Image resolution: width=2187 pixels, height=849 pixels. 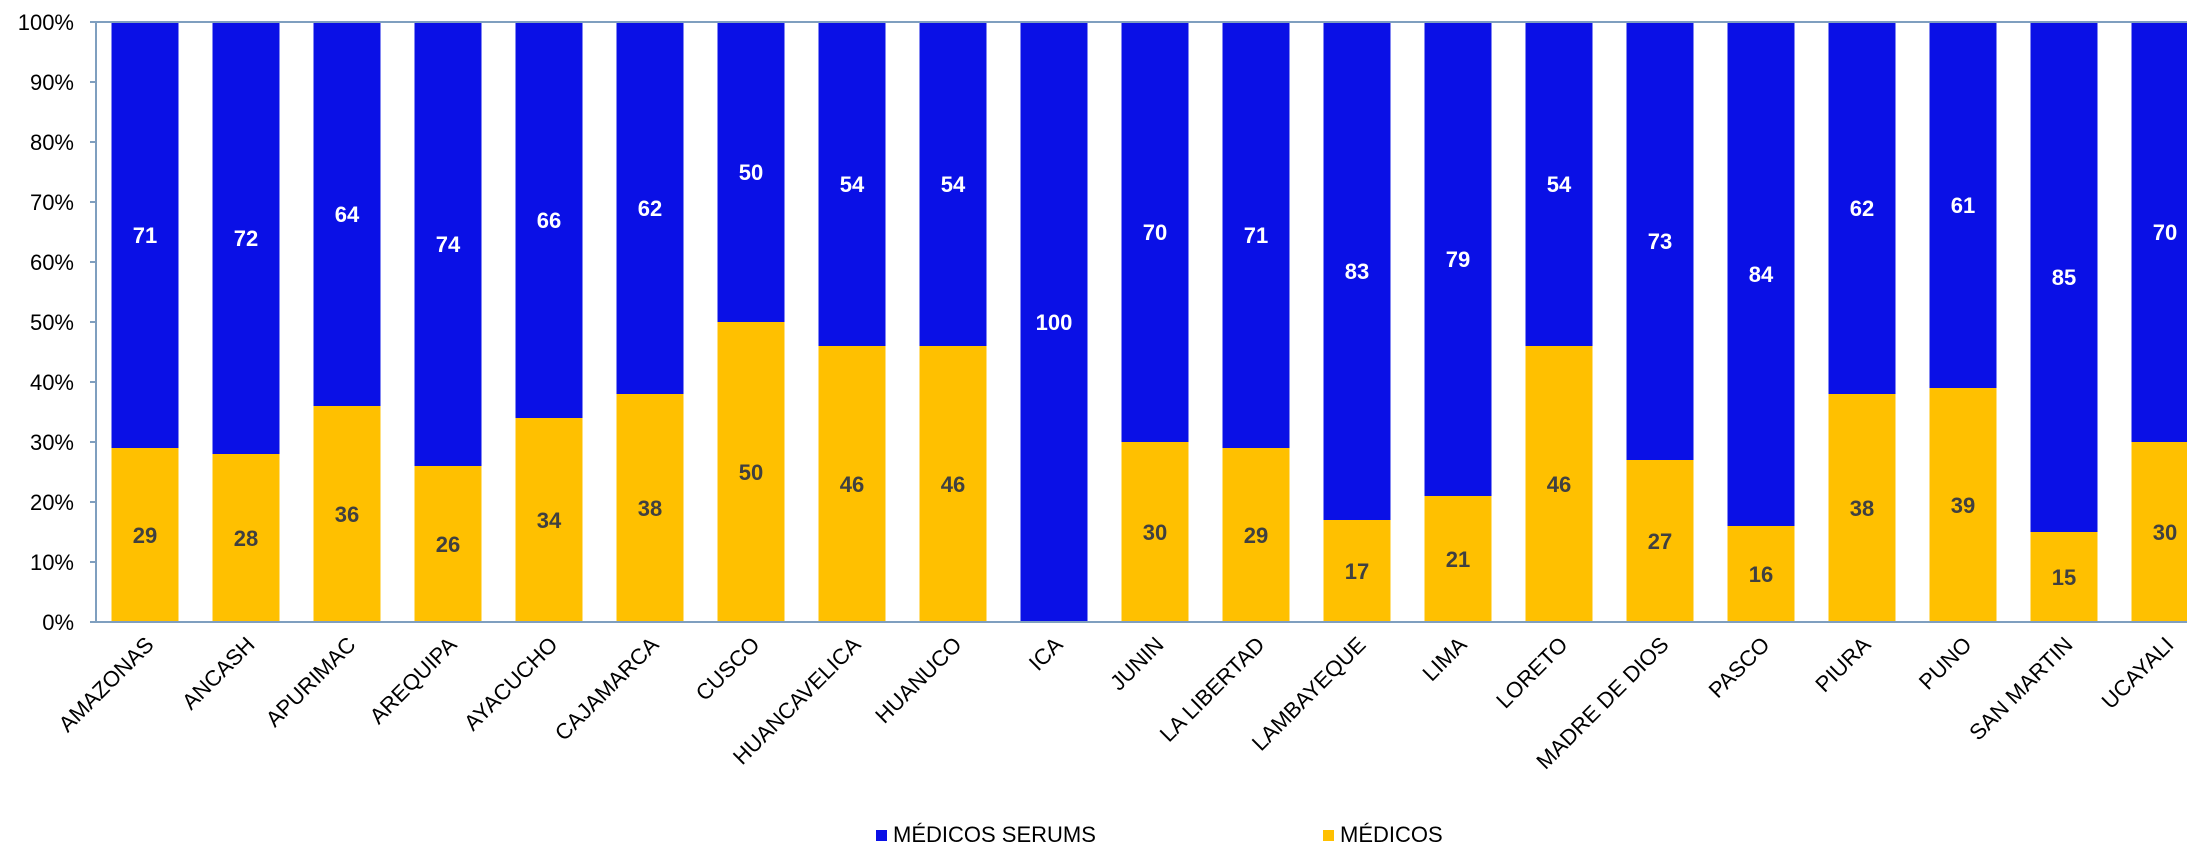 I want to click on data-label: 16, so click(x=1761, y=574).